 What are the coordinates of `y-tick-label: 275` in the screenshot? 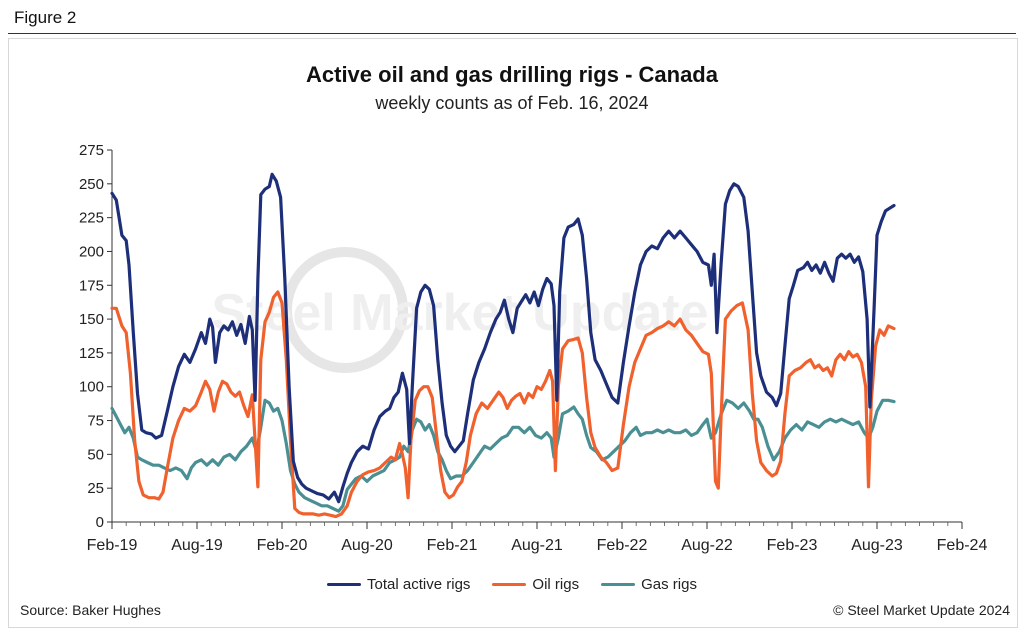 It's located at (91, 150).